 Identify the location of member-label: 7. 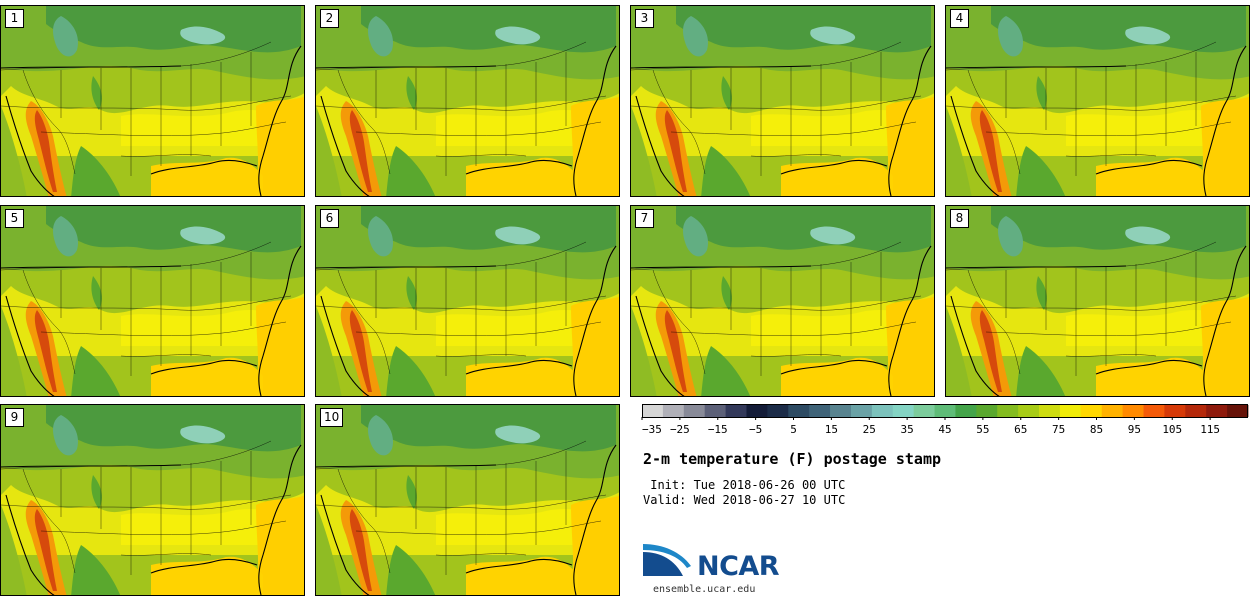
(644, 218).